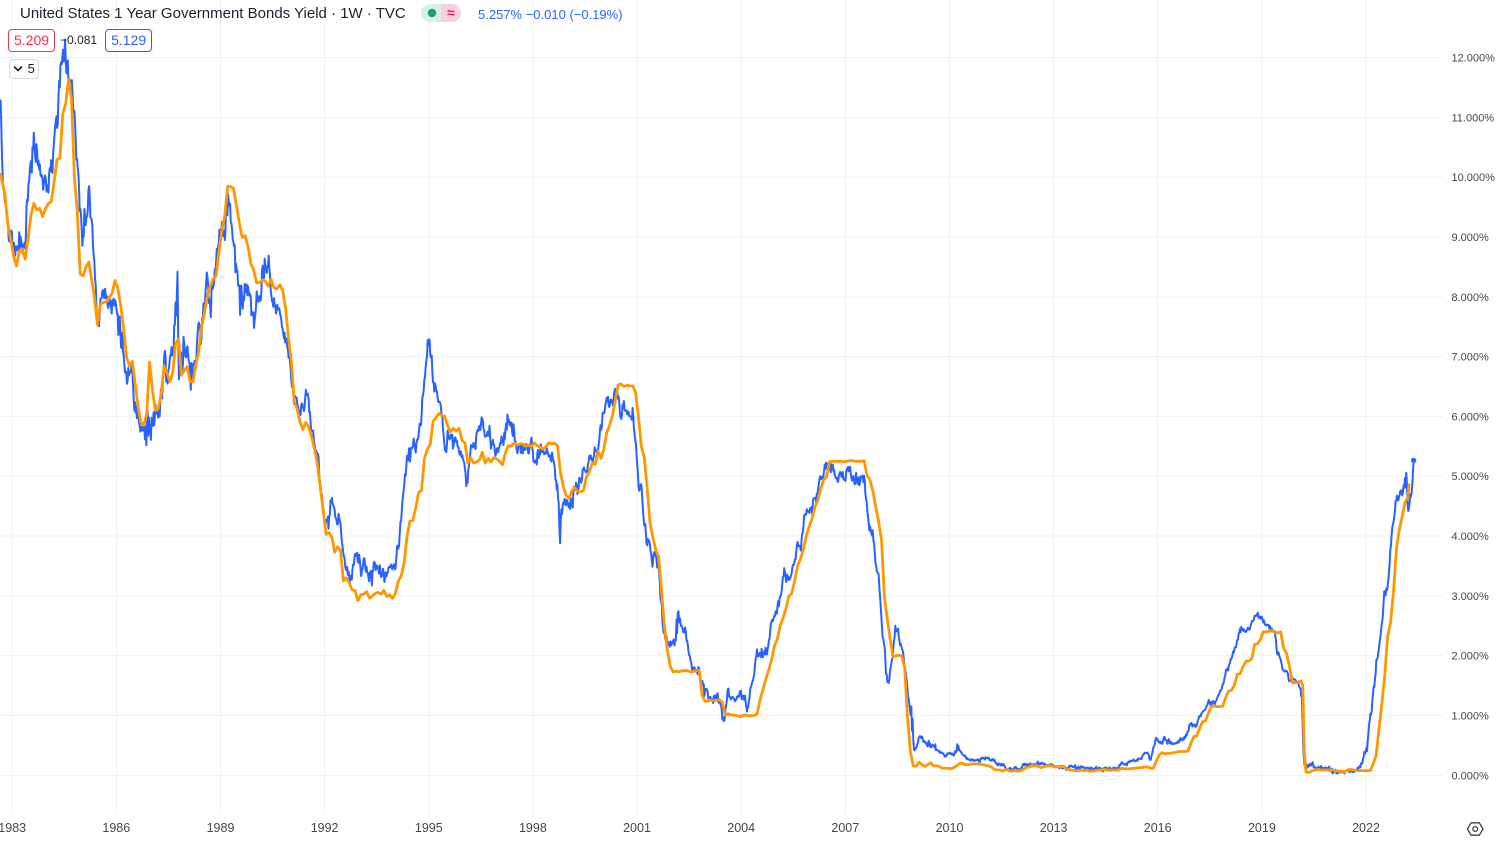  Describe the element at coordinates (533, 828) in the screenshot. I see `svg-text: 1998` at that location.